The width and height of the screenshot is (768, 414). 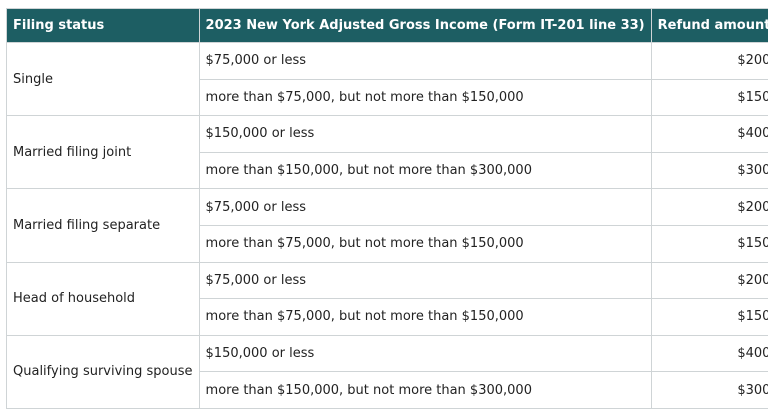 What do you see at coordinates (103, 371) in the screenshot?
I see `filing-status: Qualifying surviving spouse` at bounding box center [103, 371].